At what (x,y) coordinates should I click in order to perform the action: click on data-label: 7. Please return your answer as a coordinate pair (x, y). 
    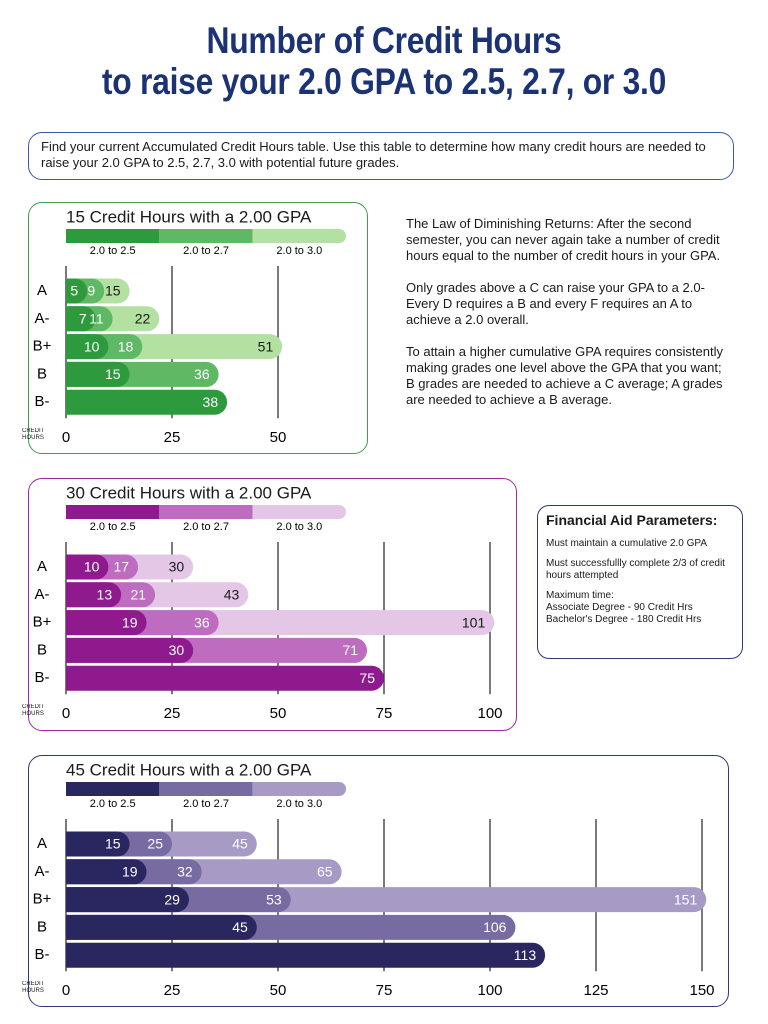
    Looking at the image, I should click on (83, 319).